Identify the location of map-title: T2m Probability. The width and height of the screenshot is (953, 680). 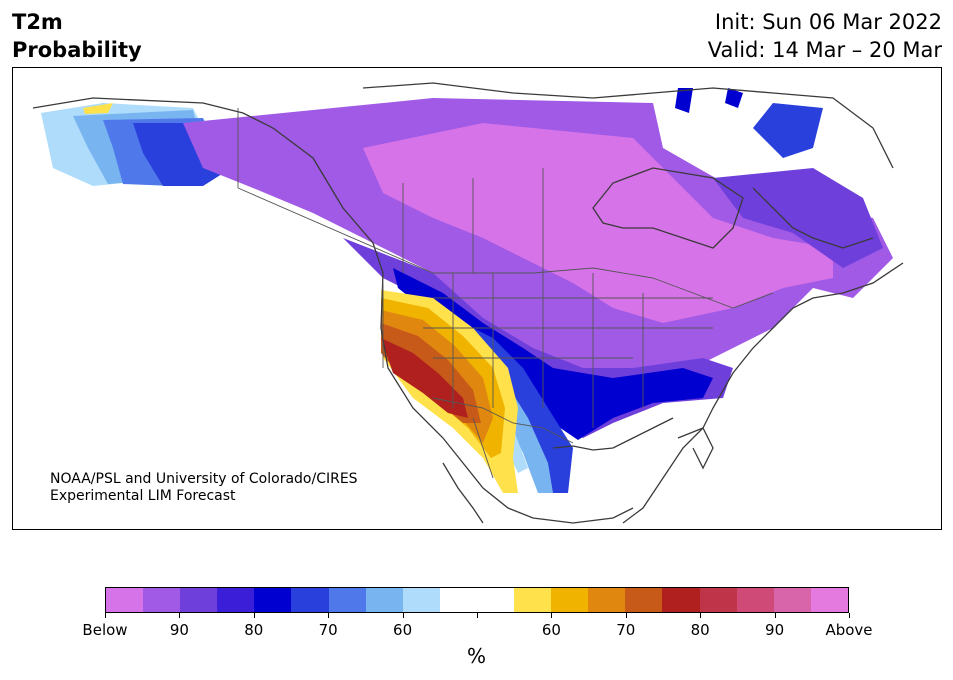
(77, 36).